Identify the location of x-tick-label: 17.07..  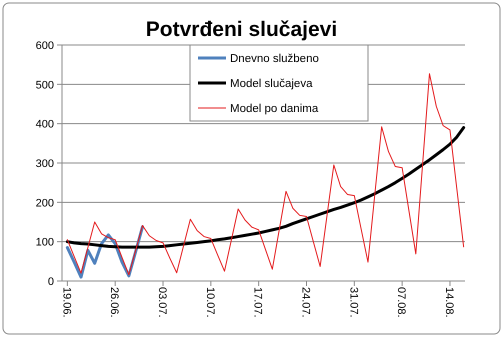
(258, 302).